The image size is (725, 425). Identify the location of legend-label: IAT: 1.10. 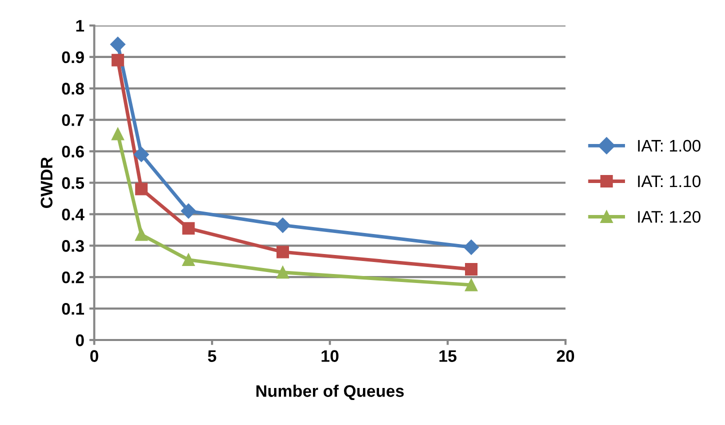
(669, 181).